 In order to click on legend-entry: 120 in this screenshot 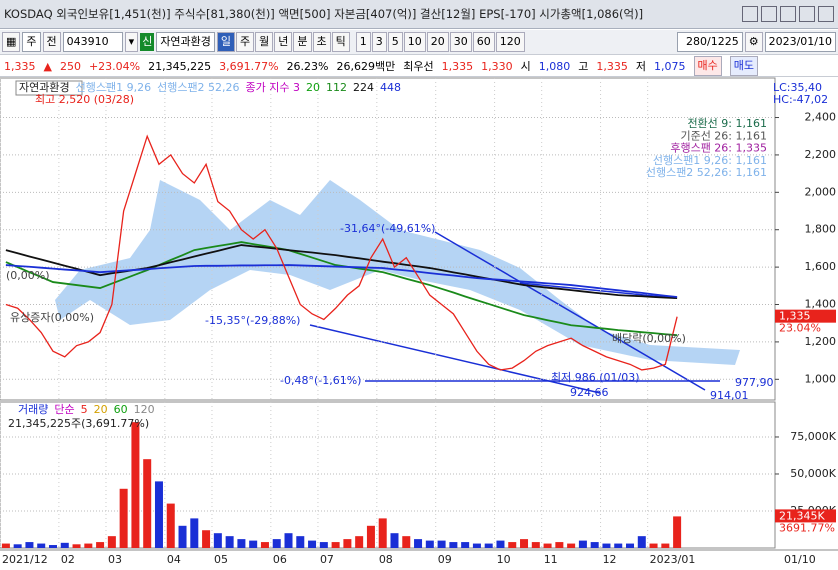, I will do `click(144, 409)`.